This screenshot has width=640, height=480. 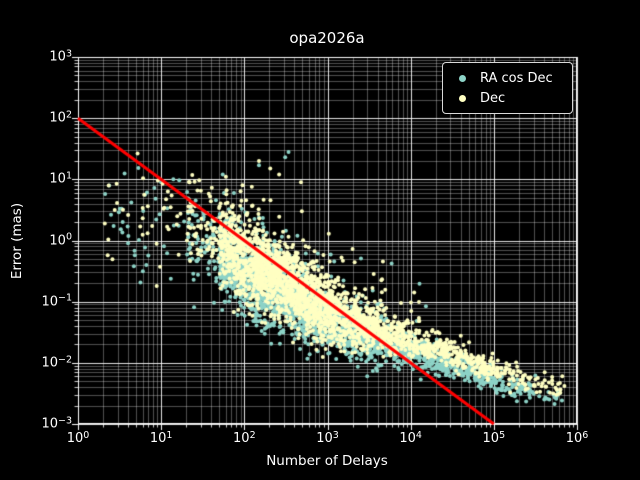 What do you see at coordinates (508, 98) in the screenshot?
I see `legend-item-dec: Dec` at bounding box center [508, 98].